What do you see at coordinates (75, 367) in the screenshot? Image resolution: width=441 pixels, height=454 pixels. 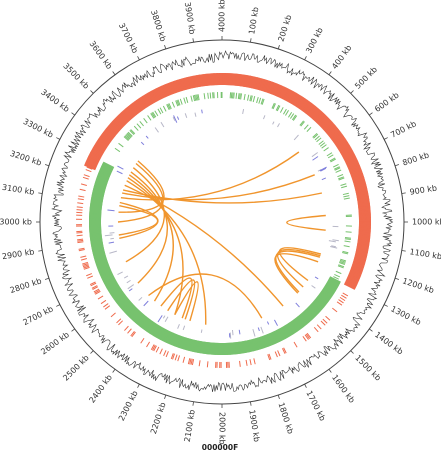 I see `scale-tick-label: 2500 kb` at bounding box center [75, 367].